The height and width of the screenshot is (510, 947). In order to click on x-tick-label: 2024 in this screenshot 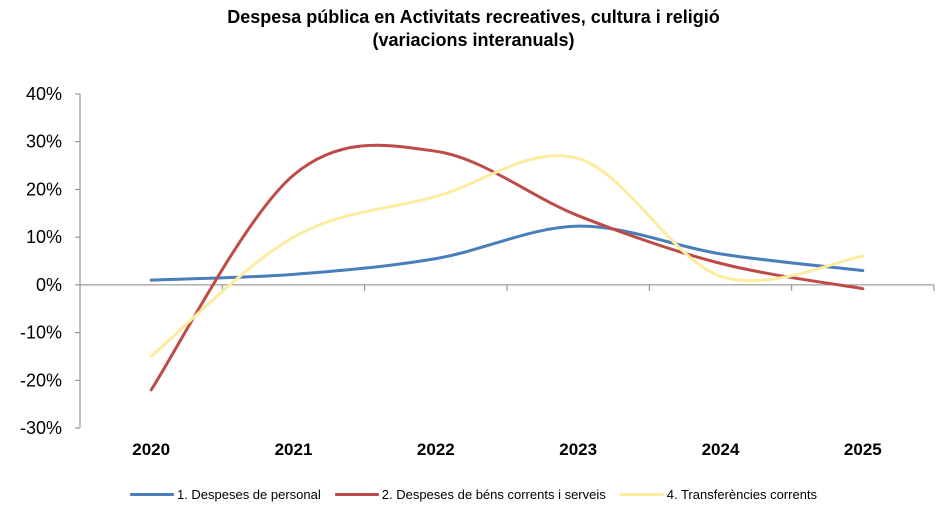, I will do `click(721, 449)`.